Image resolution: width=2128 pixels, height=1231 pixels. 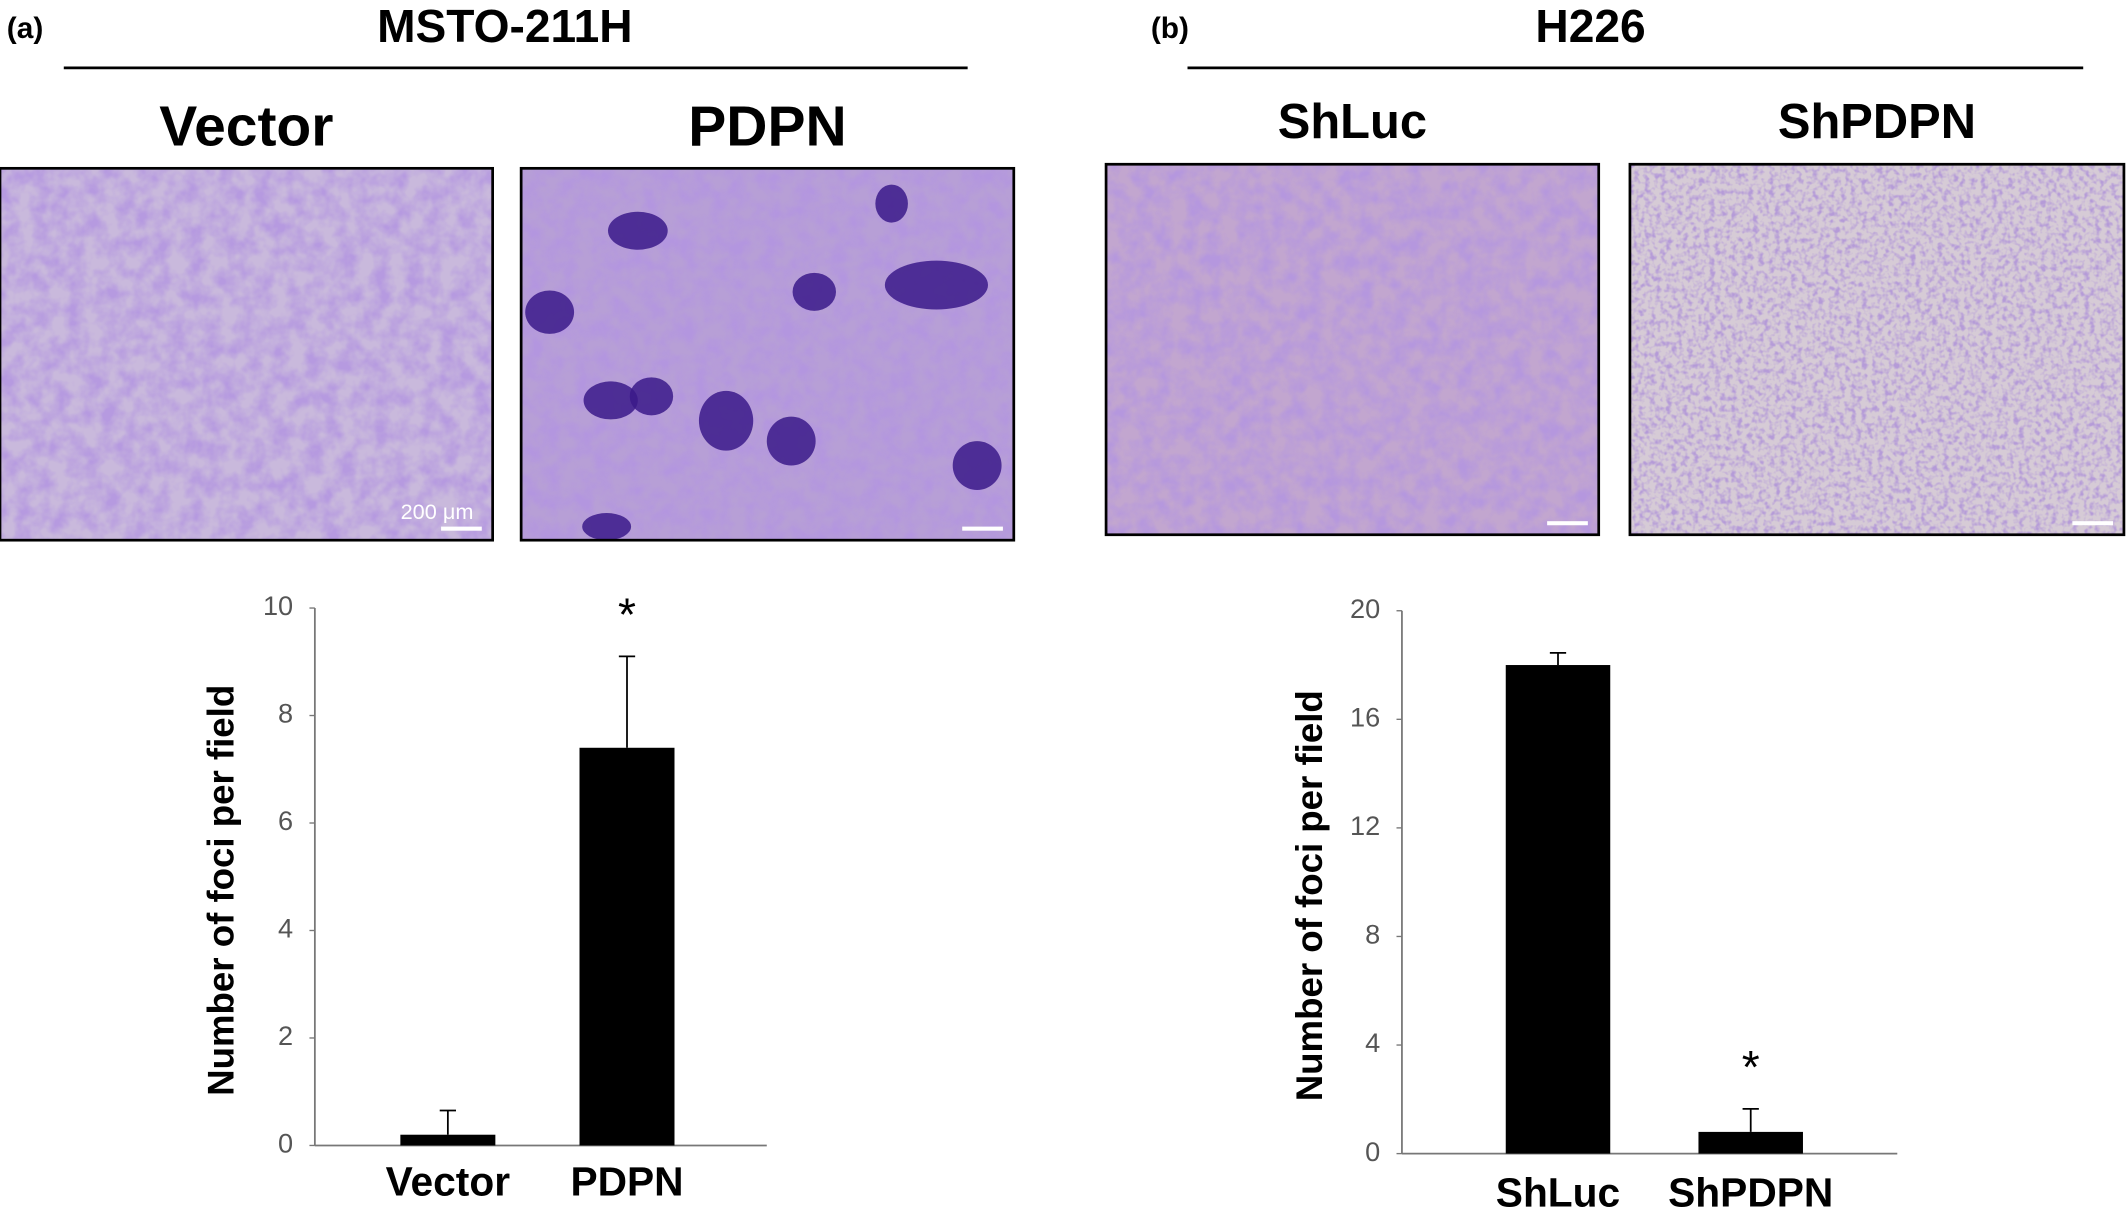 I want to click on x-tick-label: Vector, so click(x=448, y=1182).